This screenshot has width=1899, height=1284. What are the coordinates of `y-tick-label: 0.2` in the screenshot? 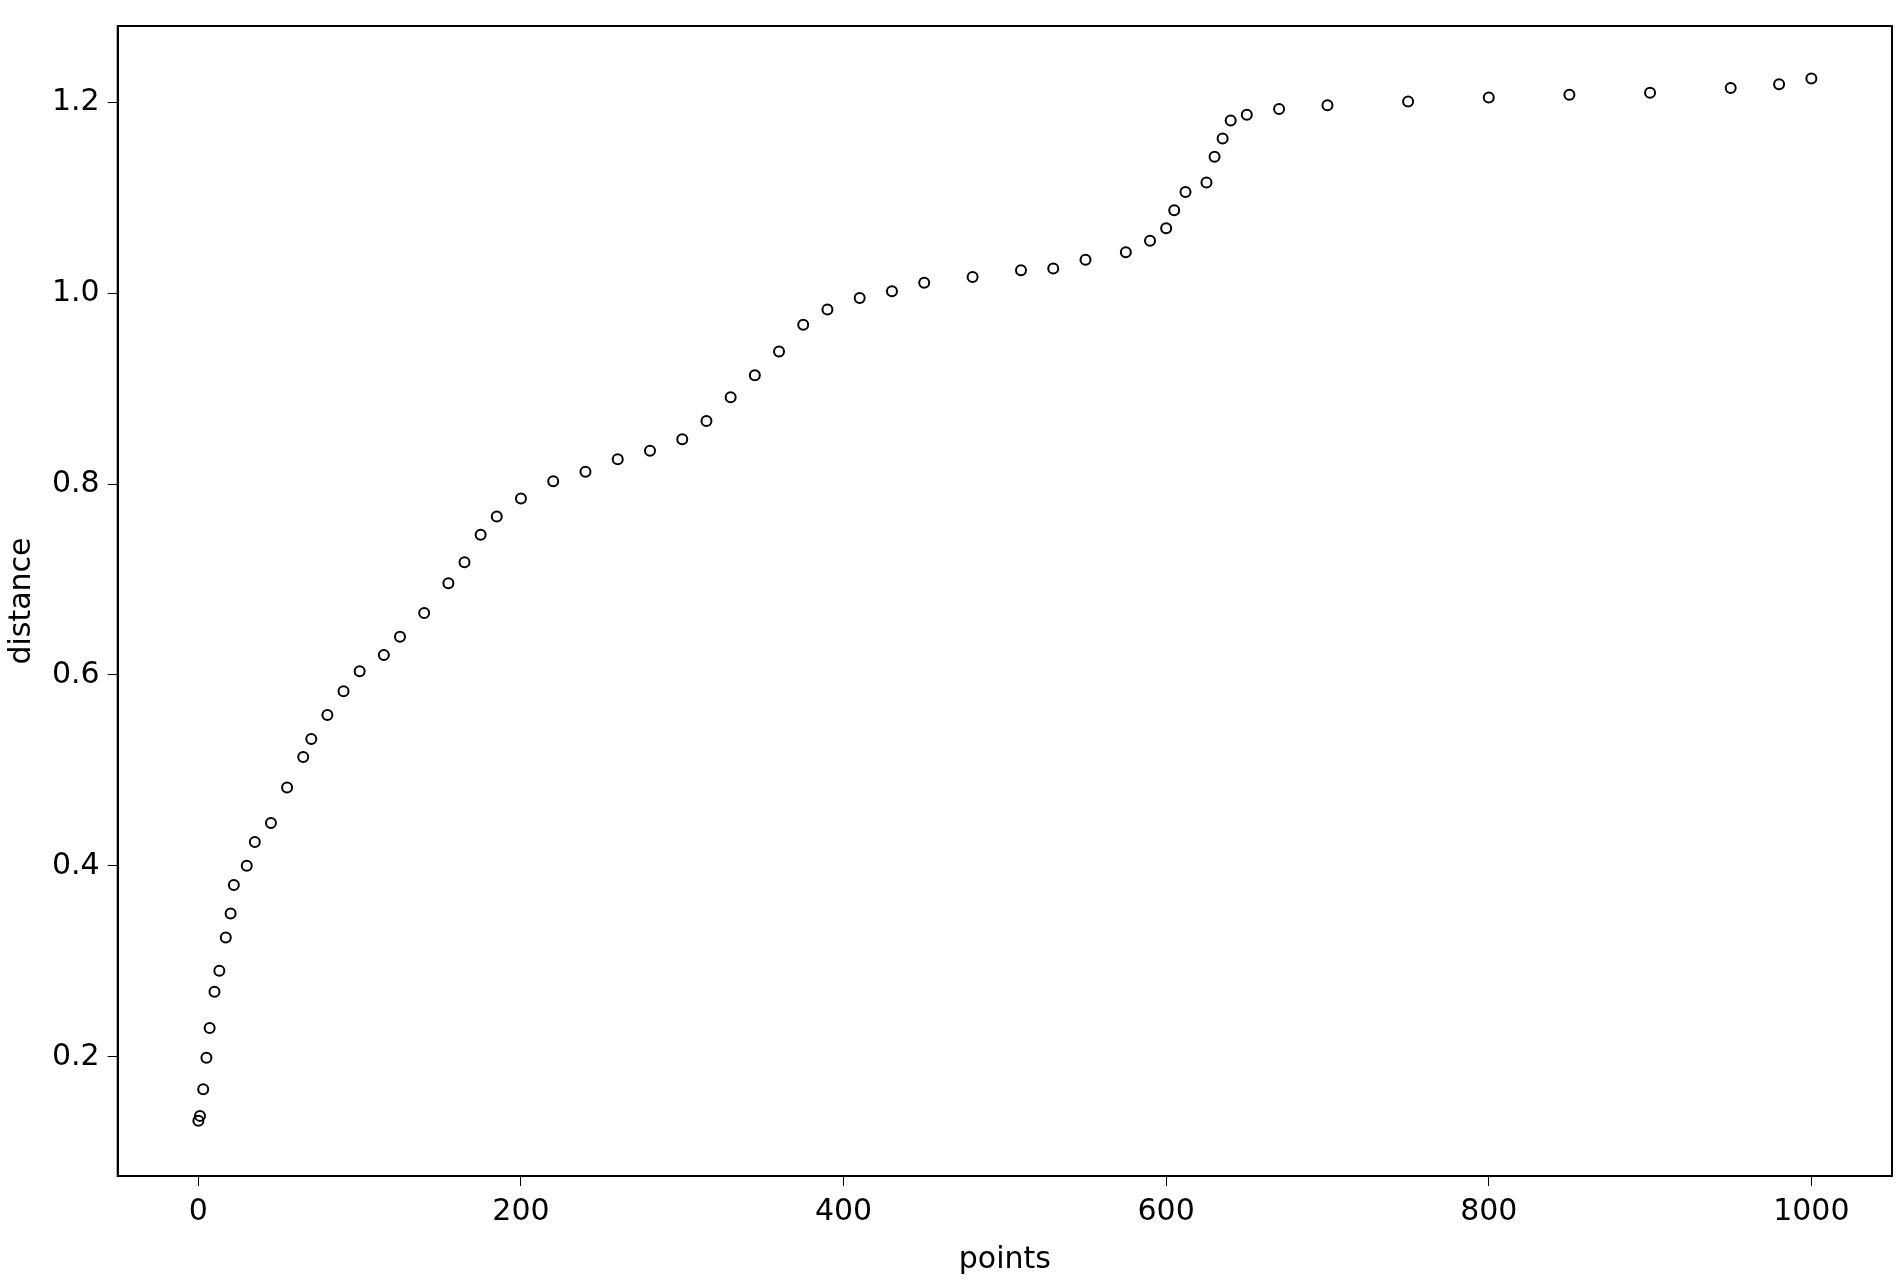 It's located at (75, 1054).